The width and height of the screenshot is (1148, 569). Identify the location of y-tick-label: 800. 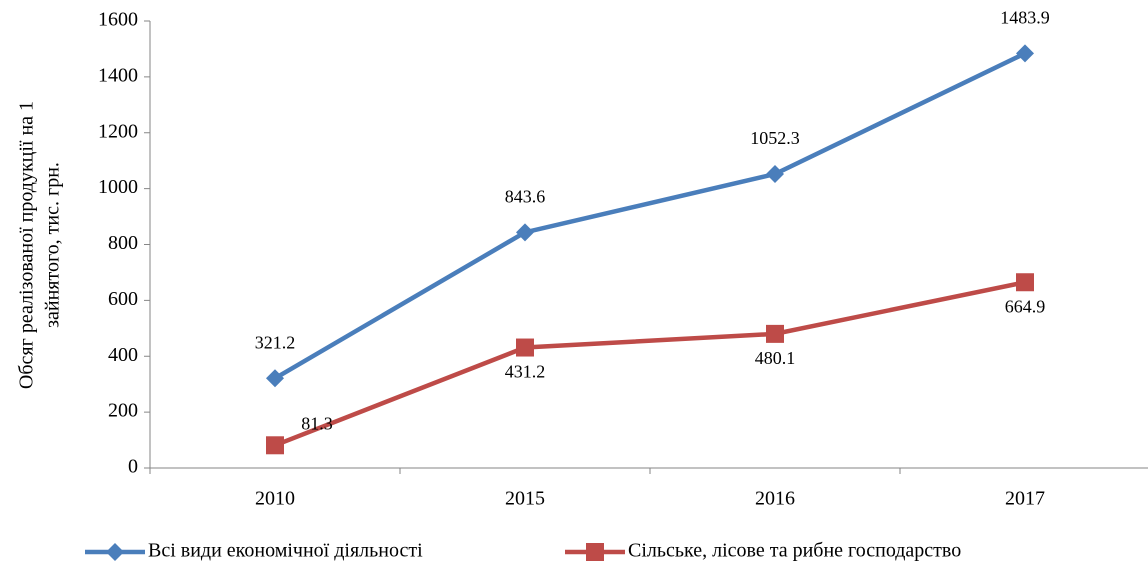
(123, 243).